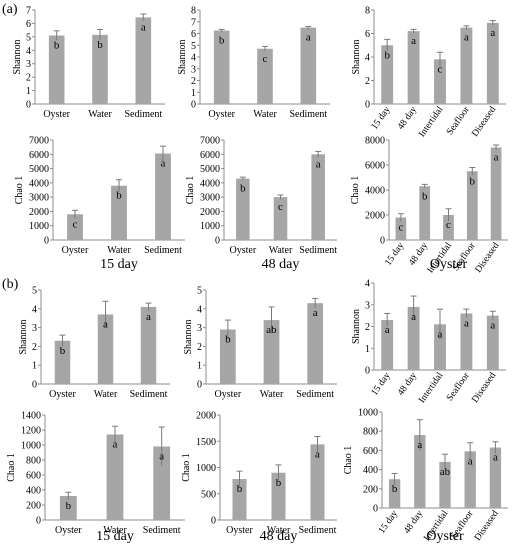  I want to click on panel-b-label: (b), so click(10, 284).